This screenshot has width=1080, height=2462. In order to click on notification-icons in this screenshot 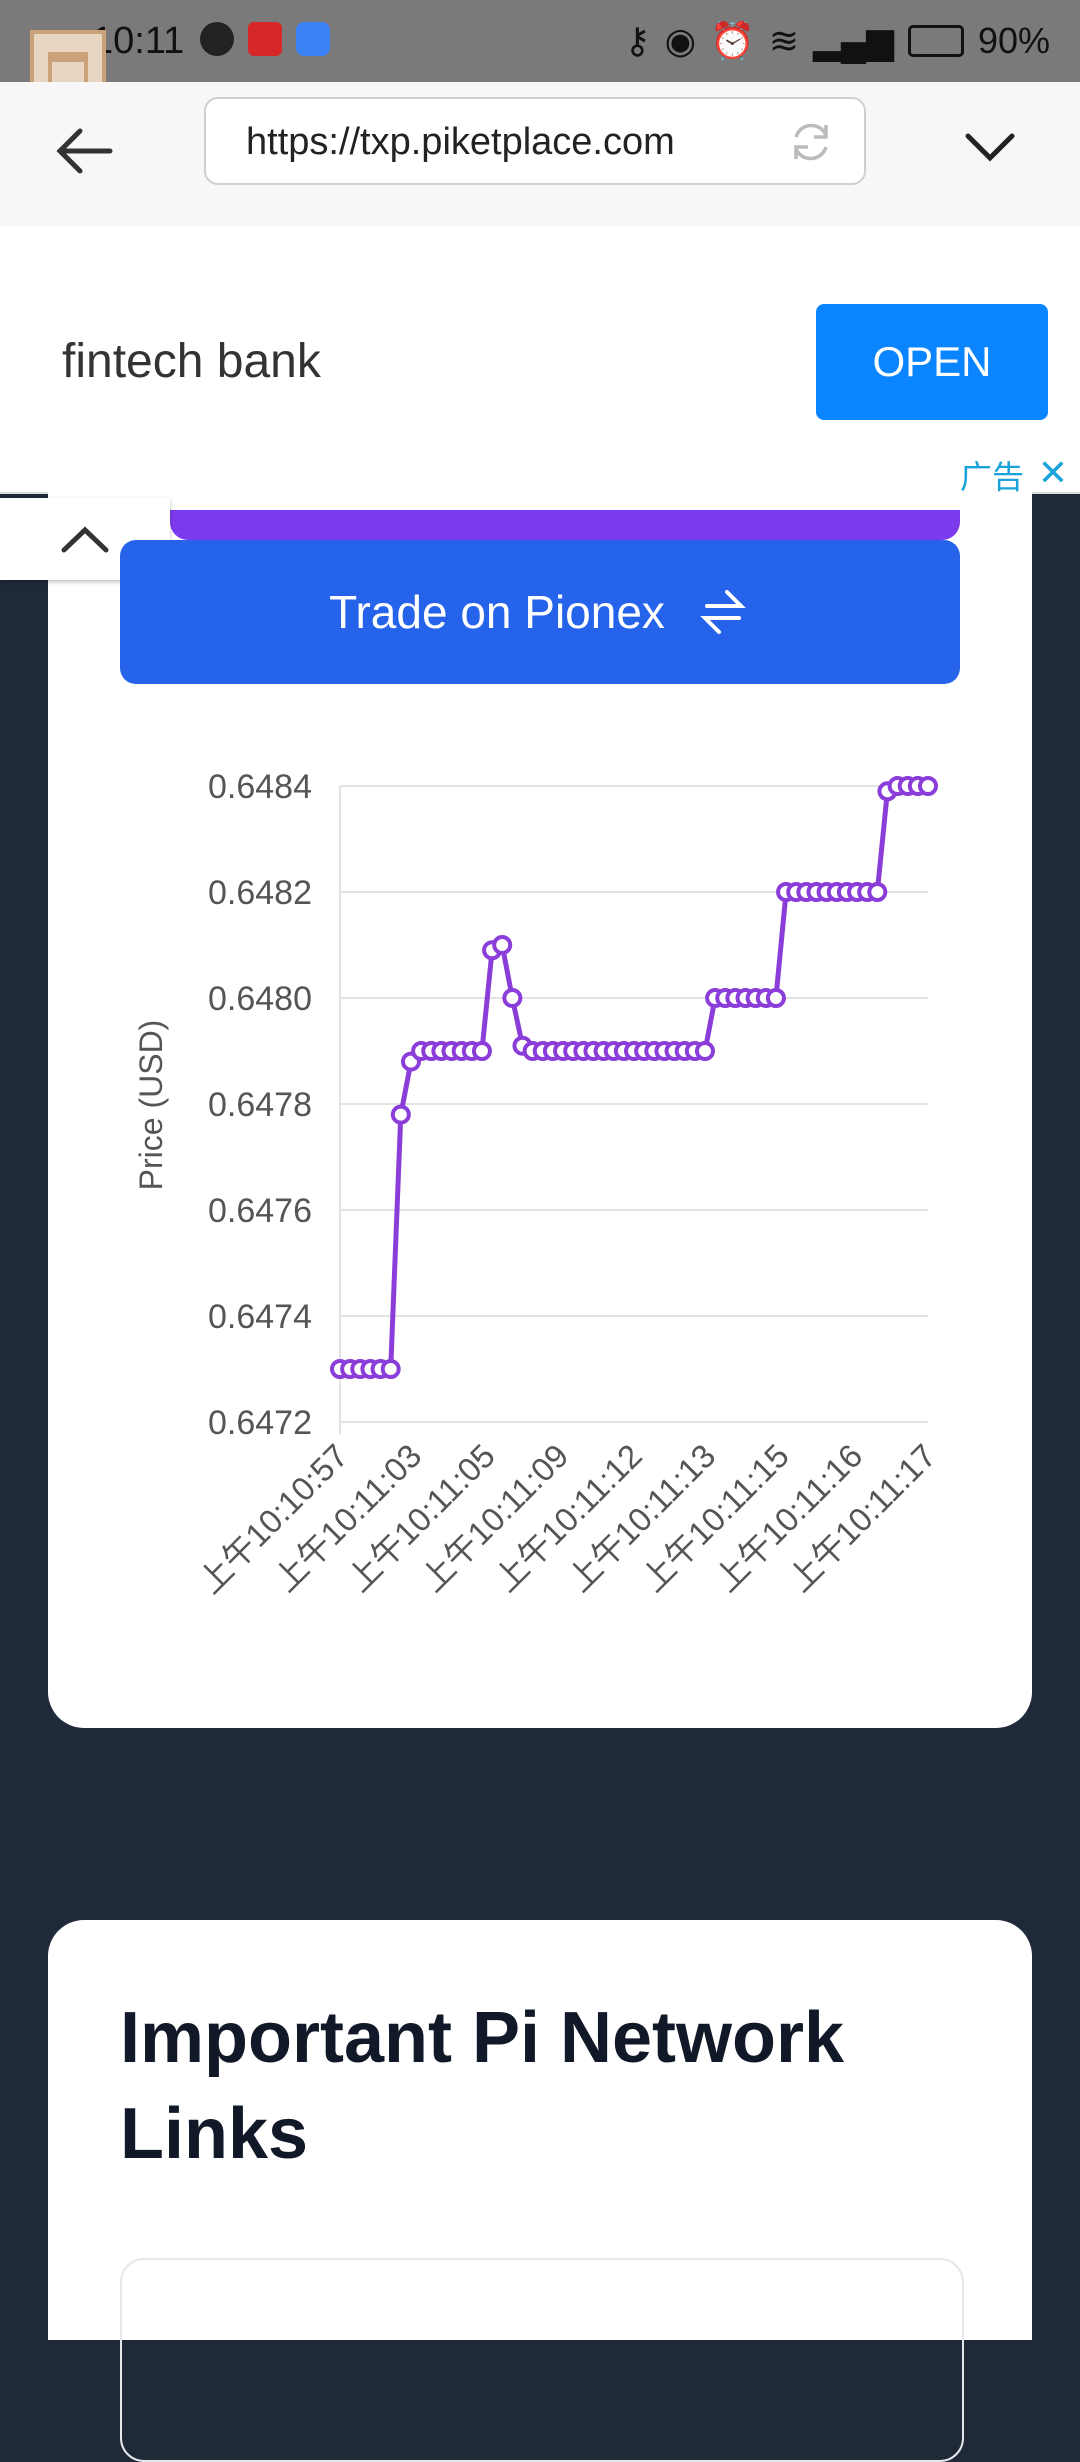, I will do `click(265, 39)`.